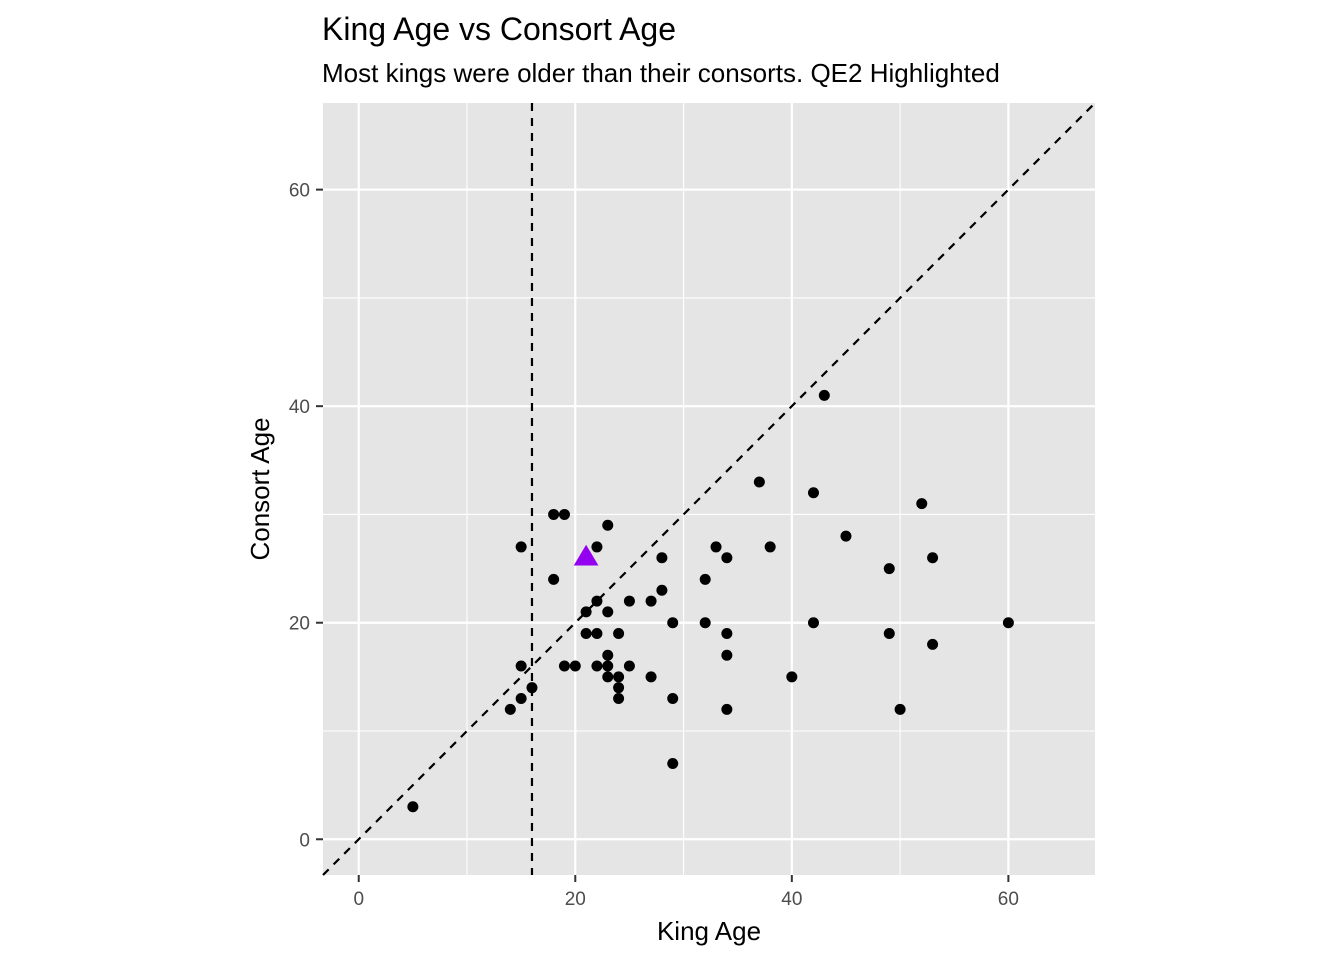 This screenshot has height=960, width=1344. What do you see at coordinates (586, 555) in the screenshot?
I see `highlight-point-qe2` at bounding box center [586, 555].